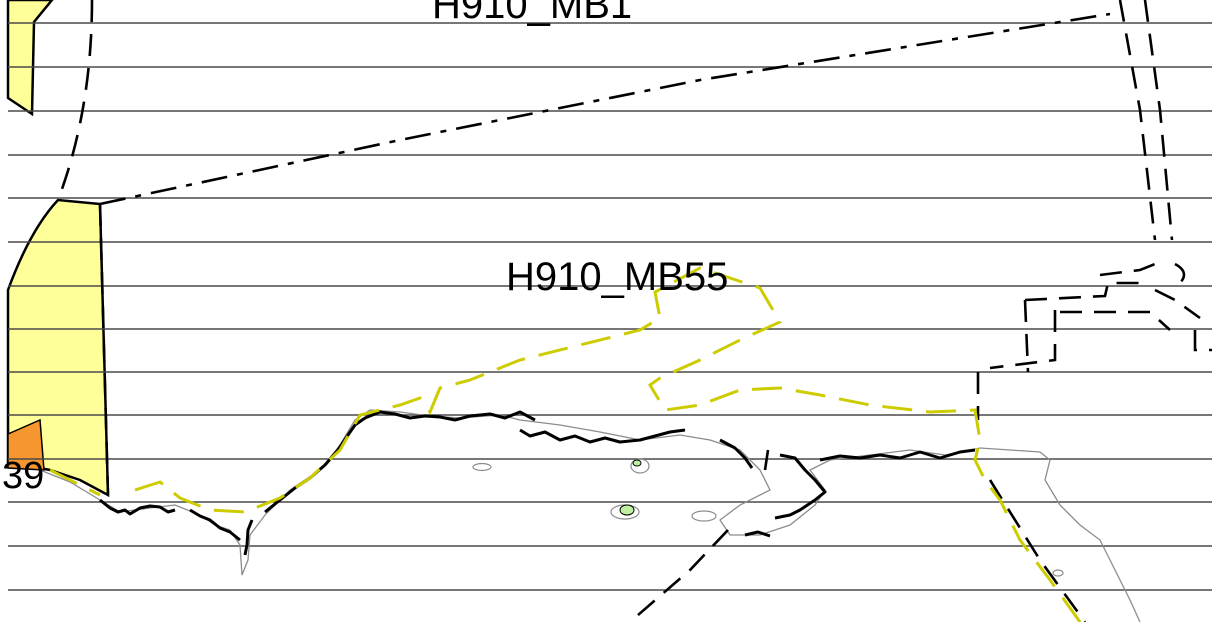 The width and height of the screenshot is (1212, 622). What do you see at coordinates (704, 516) in the screenshot?
I see `island-d` at bounding box center [704, 516].